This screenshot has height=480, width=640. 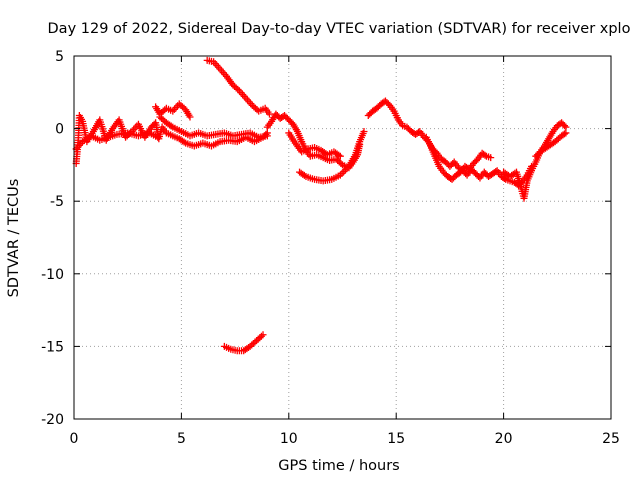 What do you see at coordinates (52, 275) in the screenshot?
I see `y-tick-label: -10` at bounding box center [52, 275].